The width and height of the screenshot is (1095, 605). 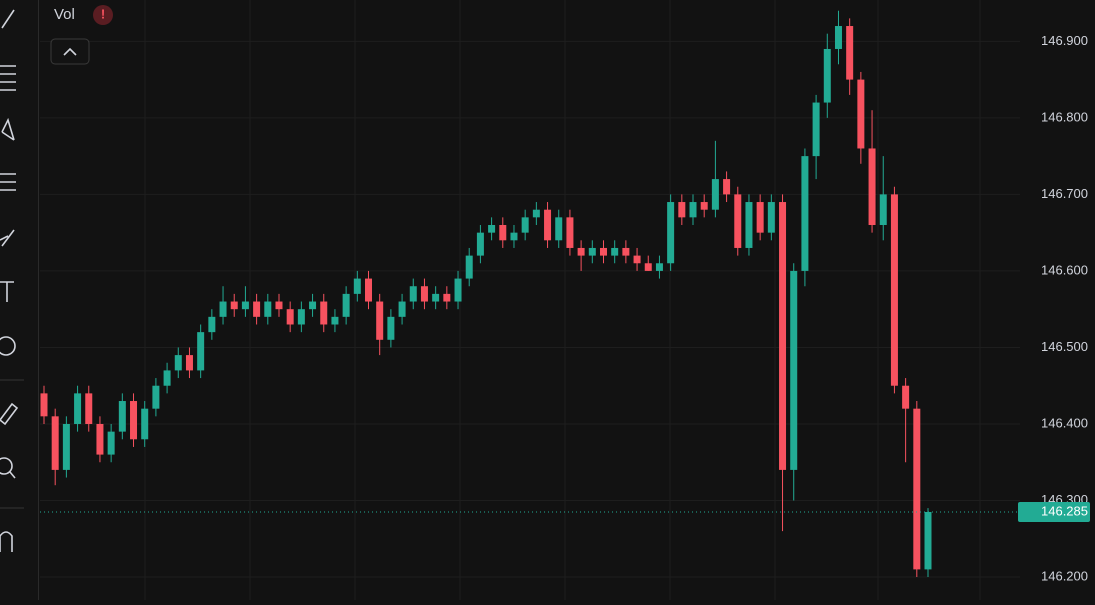 What do you see at coordinates (8, 182) in the screenshot?
I see `projection-tool` at bounding box center [8, 182].